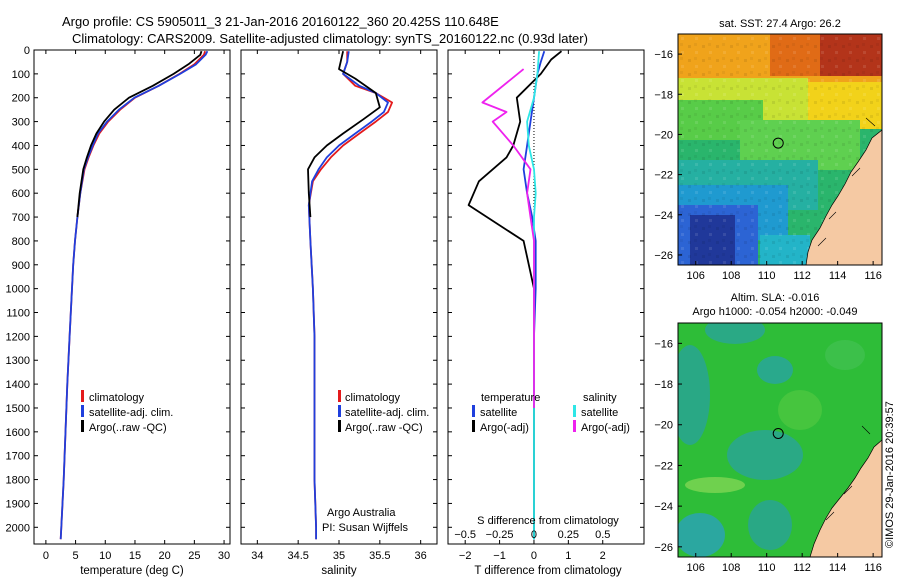  What do you see at coordinates (384, 428) in the screenshot?
I see `legend-label-argo: Argo(..raw -QC)` at bounding box center [384, 428].